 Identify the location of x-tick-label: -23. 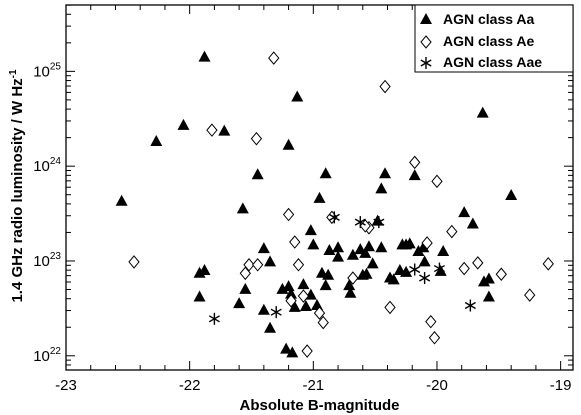
(66, 385).